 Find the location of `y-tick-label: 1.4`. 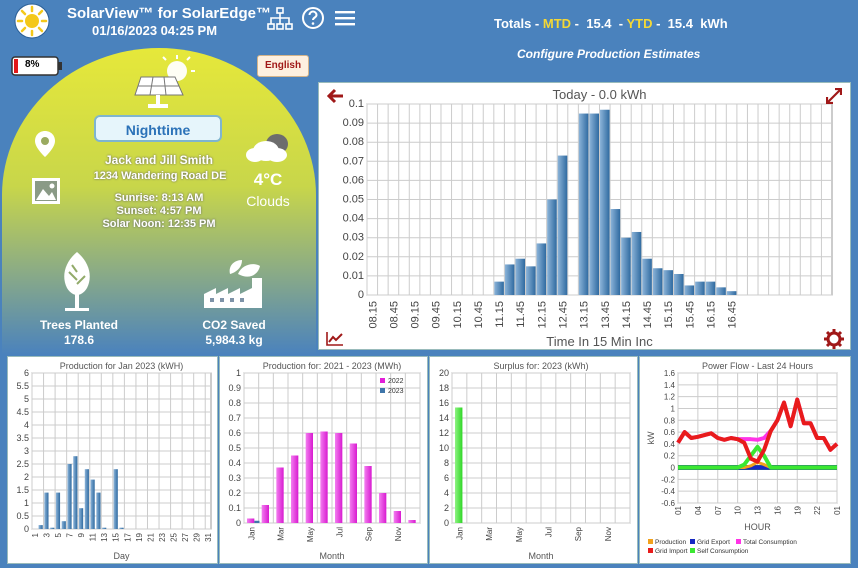

y-tick-label: 1.4 is located at coordinates (670, 385).